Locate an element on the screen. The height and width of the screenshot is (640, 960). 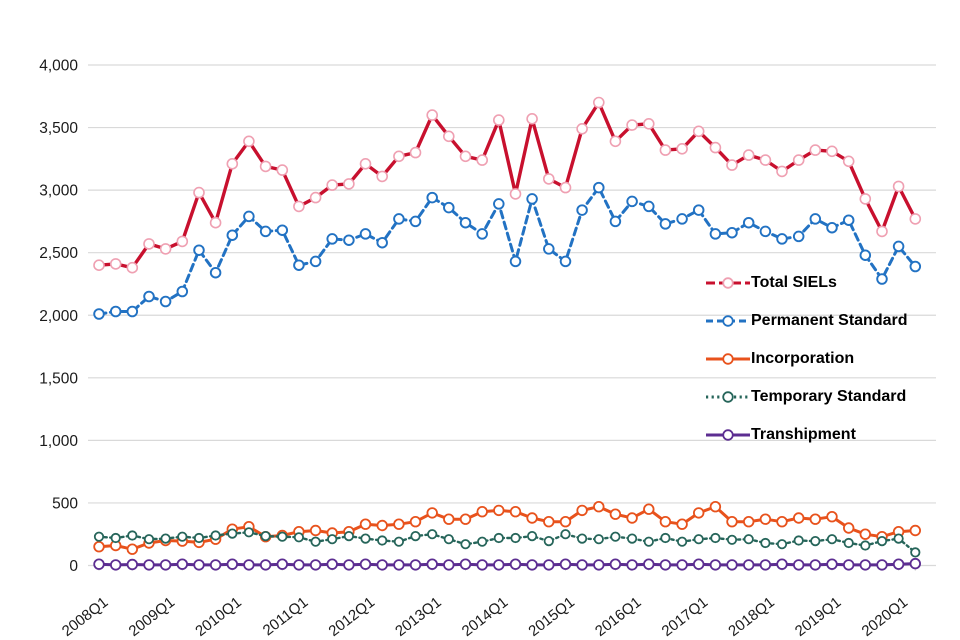
series-transhipment is located at coordinates (507, 564).